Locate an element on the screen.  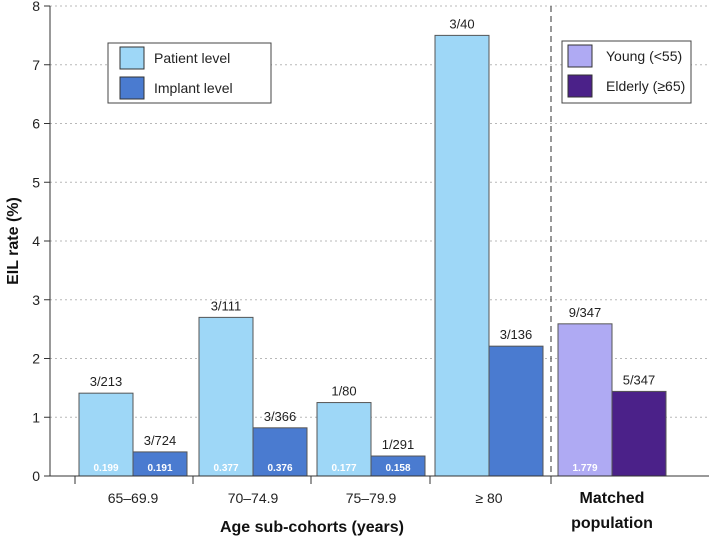
x-axis-title: Age sub-cohorts (years) is located at coordinates (312, 527).